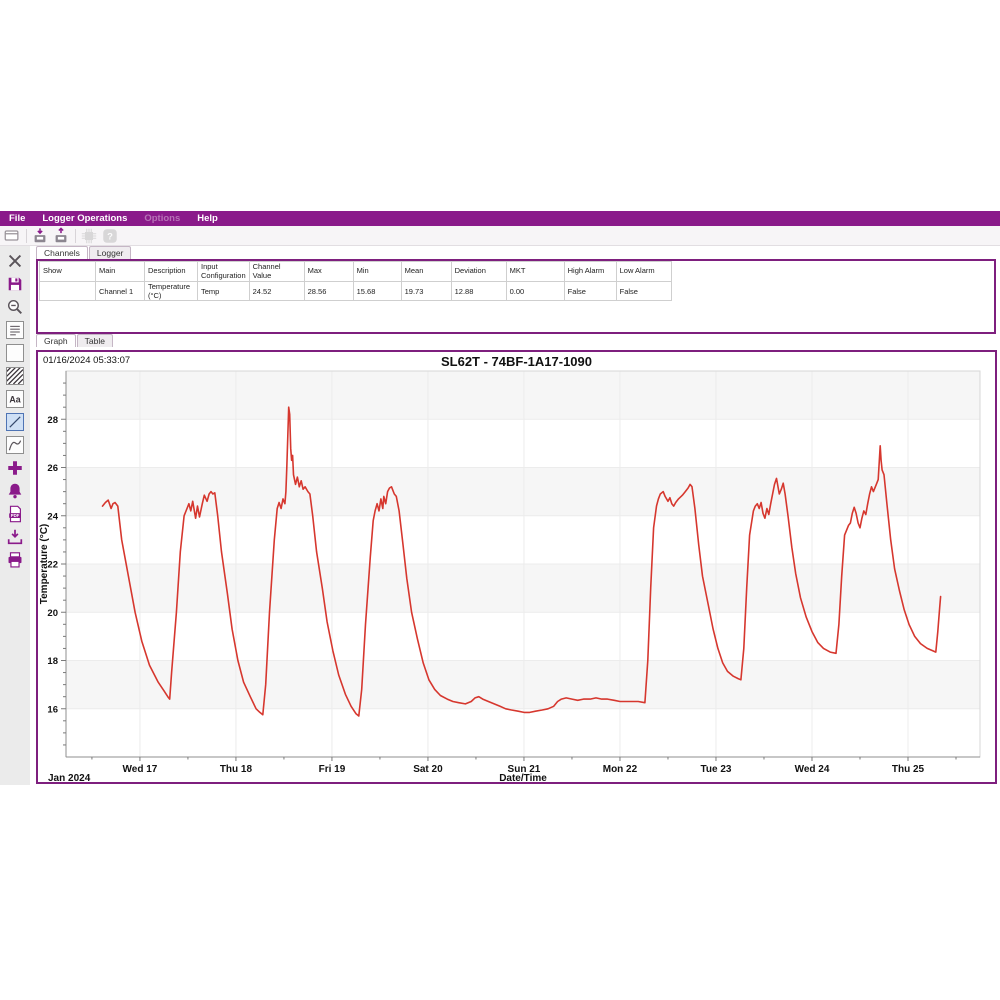 The image size is (1000, 1000). Describe the element at coordinates (87, 360) in the screenshot. I see `chart-timestamp: 01/16/2024 05:33:07` at that location.